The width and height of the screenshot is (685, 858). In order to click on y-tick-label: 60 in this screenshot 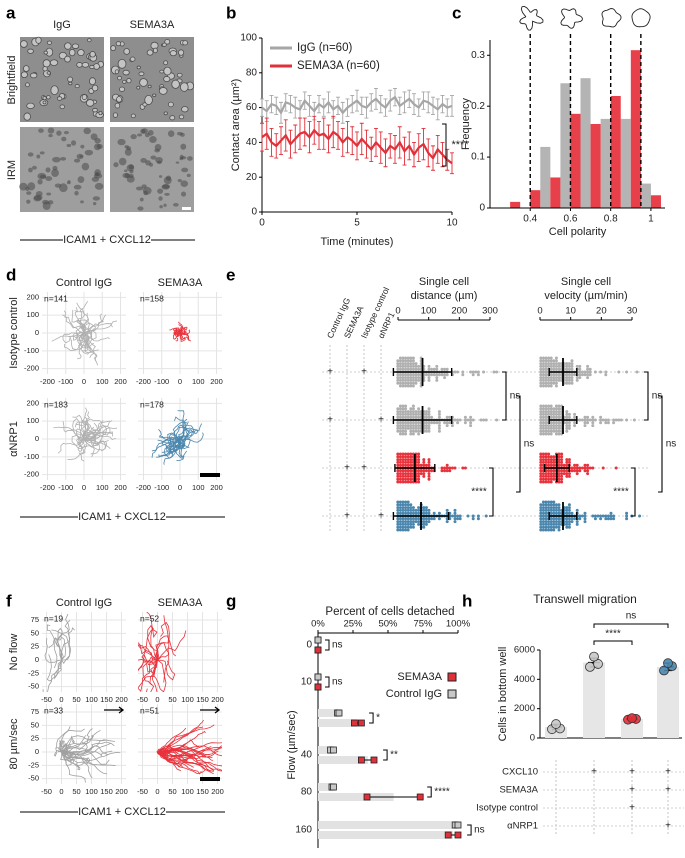, I will do `click(252, 107)`.